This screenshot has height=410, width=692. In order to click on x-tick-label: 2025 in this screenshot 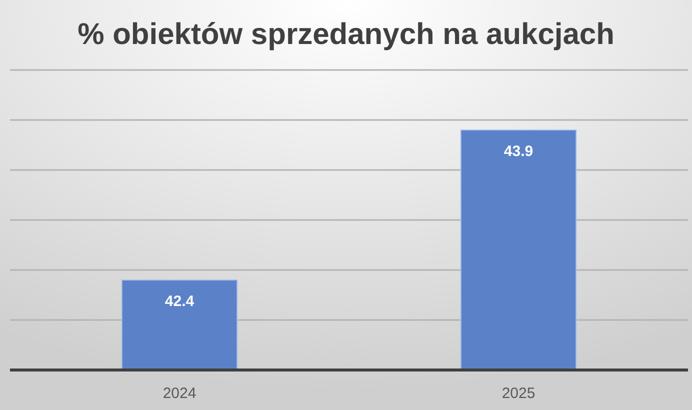, I will do `click(519, 393)`.